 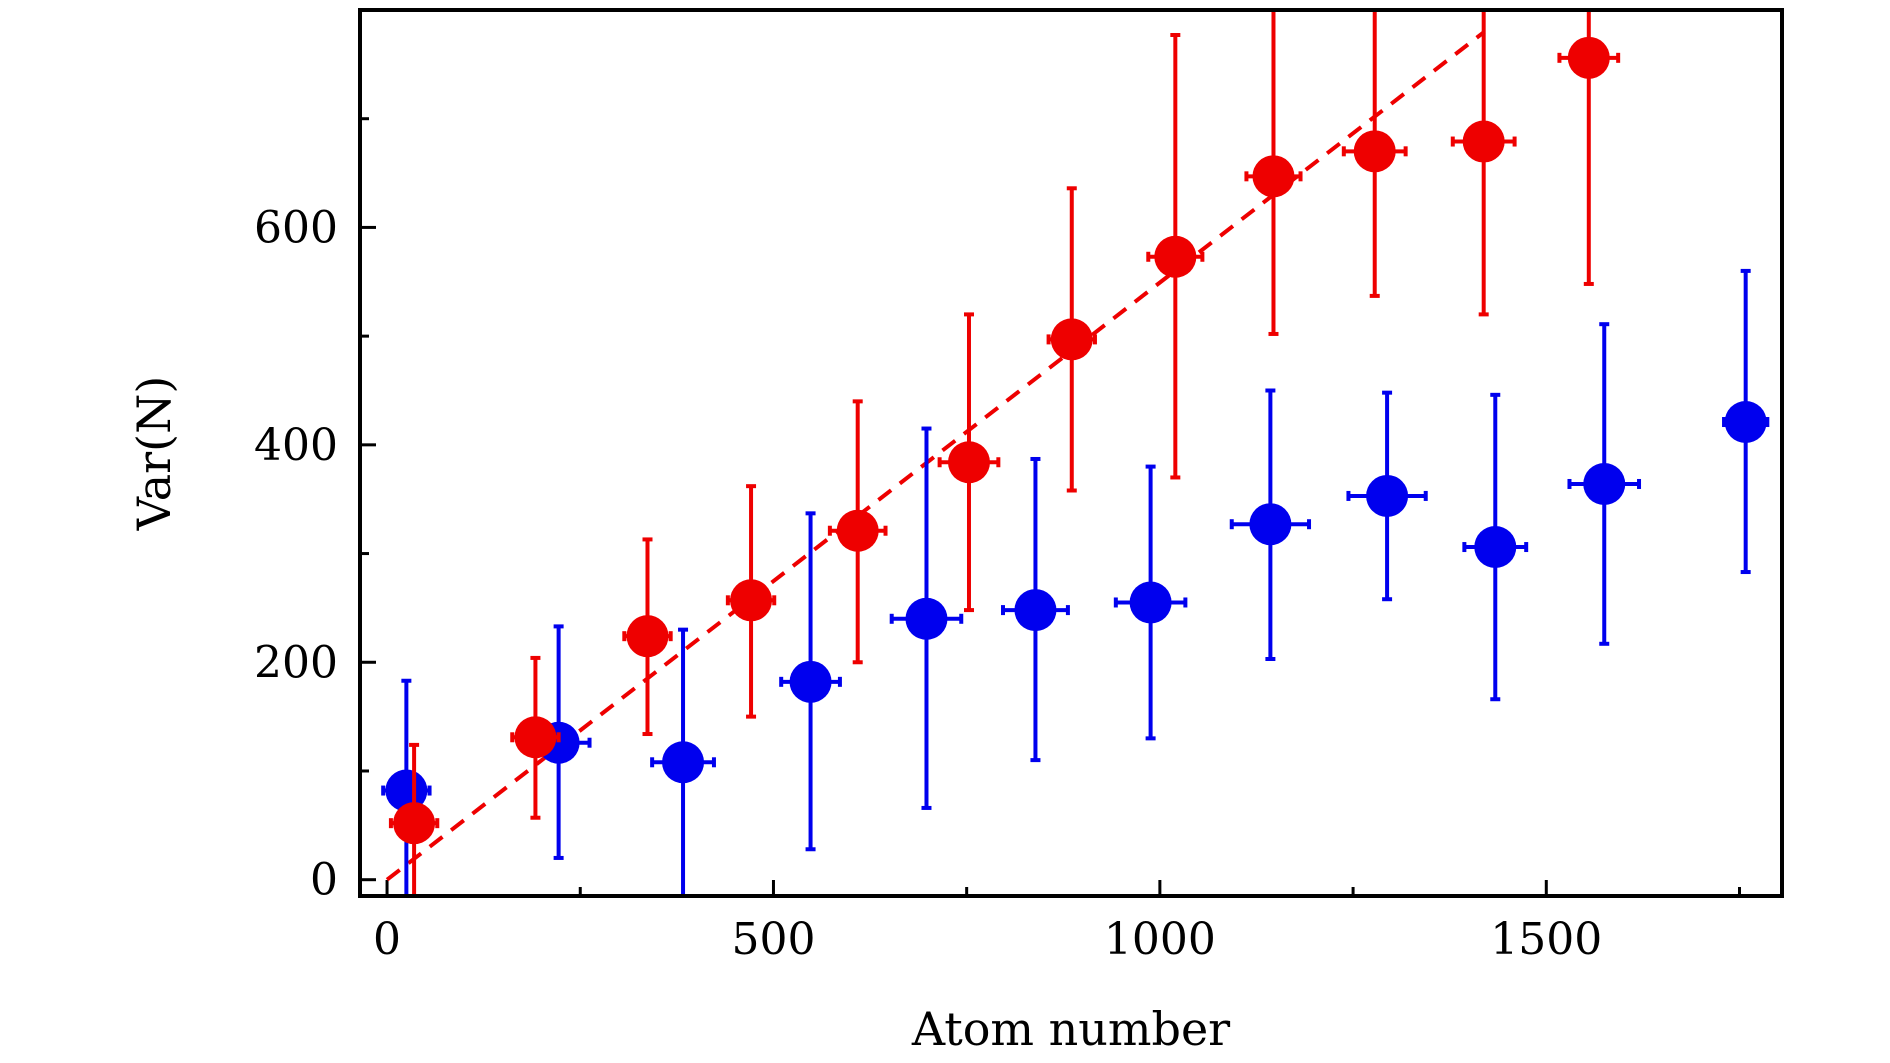 What do you see at coordinates (296, 227) in the screenshot?
I see `y-tick-label: 600` at bounding box center [296, 227].